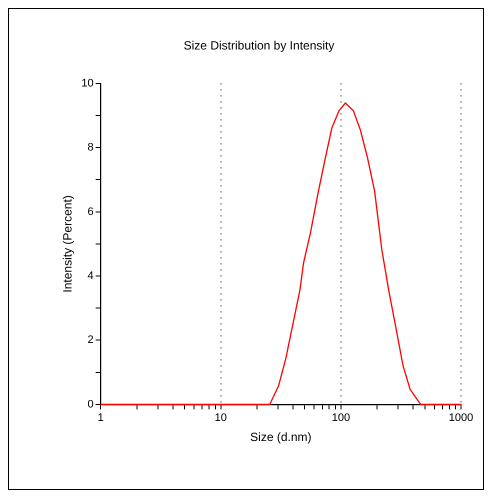 This screenshot has width=492, height=498. I want to click on x-axis-title: Size (d.nm), so click(281, 437).